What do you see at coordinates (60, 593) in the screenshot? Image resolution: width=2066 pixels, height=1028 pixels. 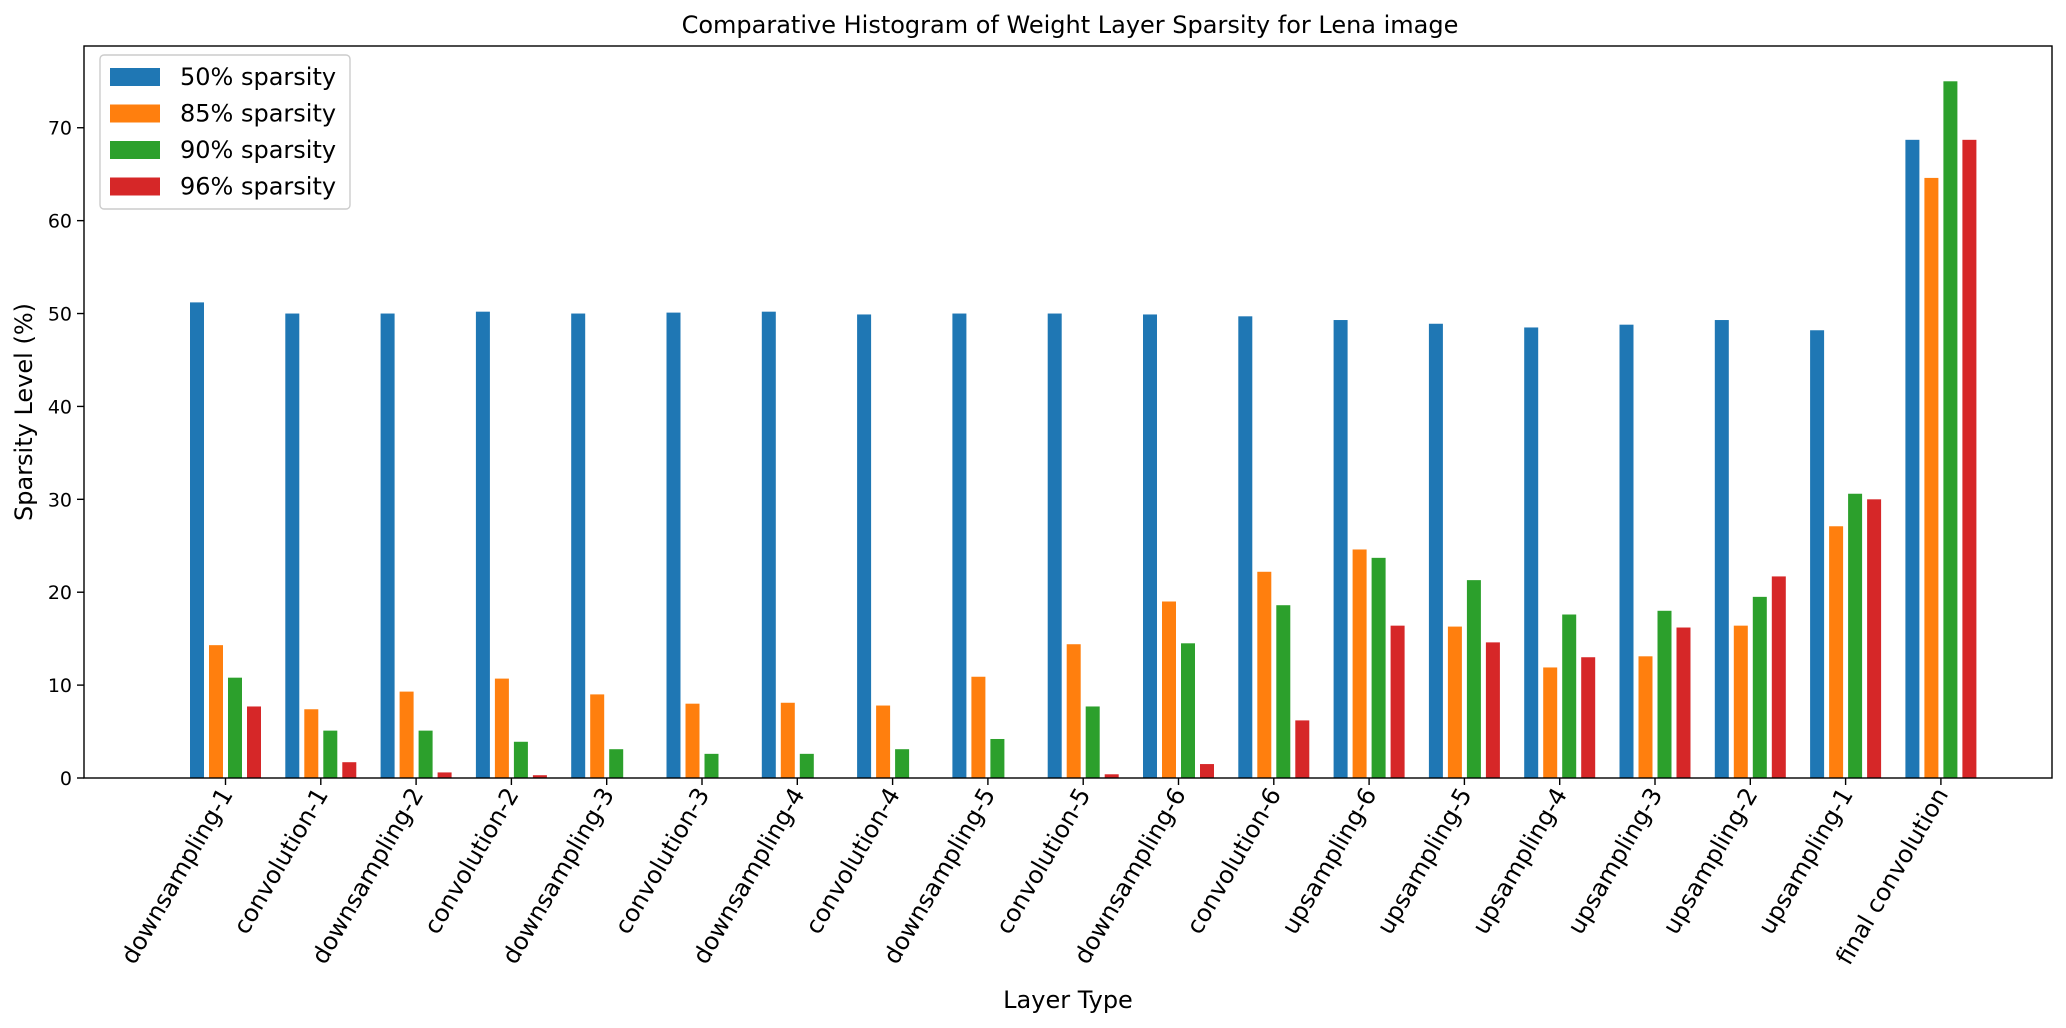 I see `y-tick-label: 20` at bounding box center [60, 593].